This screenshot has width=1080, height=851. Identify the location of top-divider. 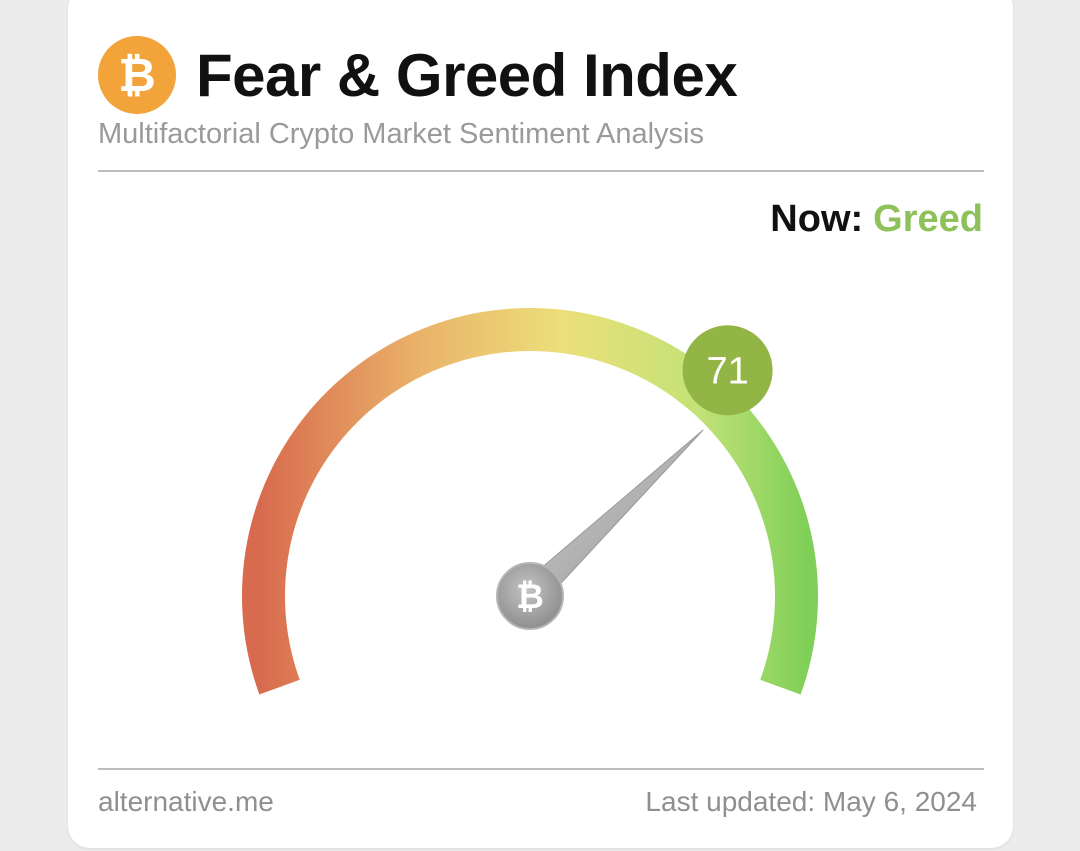
(541, 171).